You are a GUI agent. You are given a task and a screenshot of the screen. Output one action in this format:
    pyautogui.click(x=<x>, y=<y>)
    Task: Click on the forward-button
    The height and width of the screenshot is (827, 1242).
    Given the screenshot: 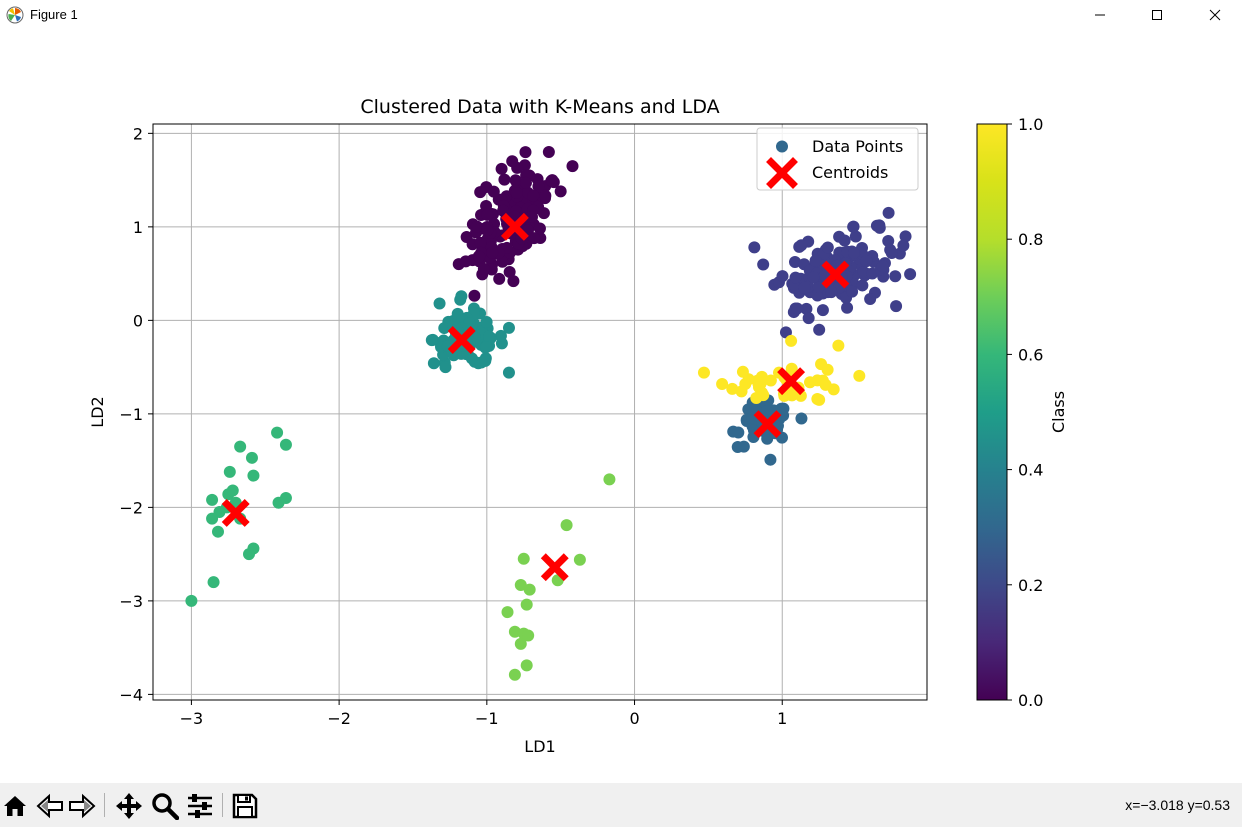 What is the action you would take?
    pyautogui.click(x=82, y=806)
    